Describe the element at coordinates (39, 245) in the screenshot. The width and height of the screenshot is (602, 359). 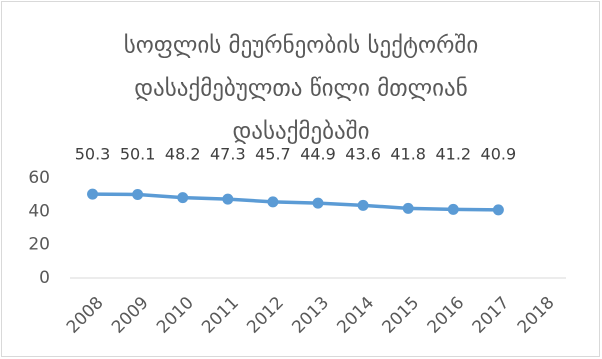
I see `y-tick-label: 20` at that location.